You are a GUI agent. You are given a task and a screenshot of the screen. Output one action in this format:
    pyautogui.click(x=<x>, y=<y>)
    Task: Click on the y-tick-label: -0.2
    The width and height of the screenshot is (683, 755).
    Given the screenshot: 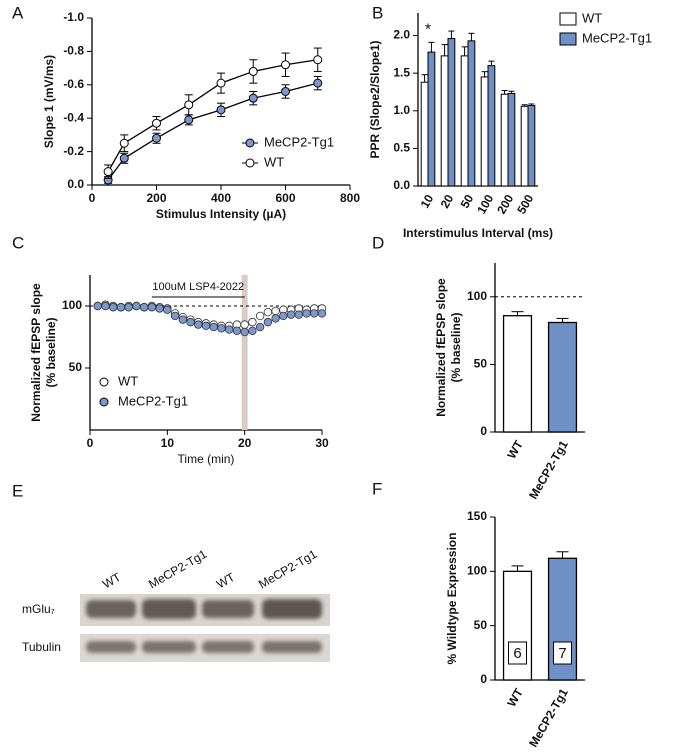 What is the action you would take?
    pyautogui.click(x=73, y=151)
    